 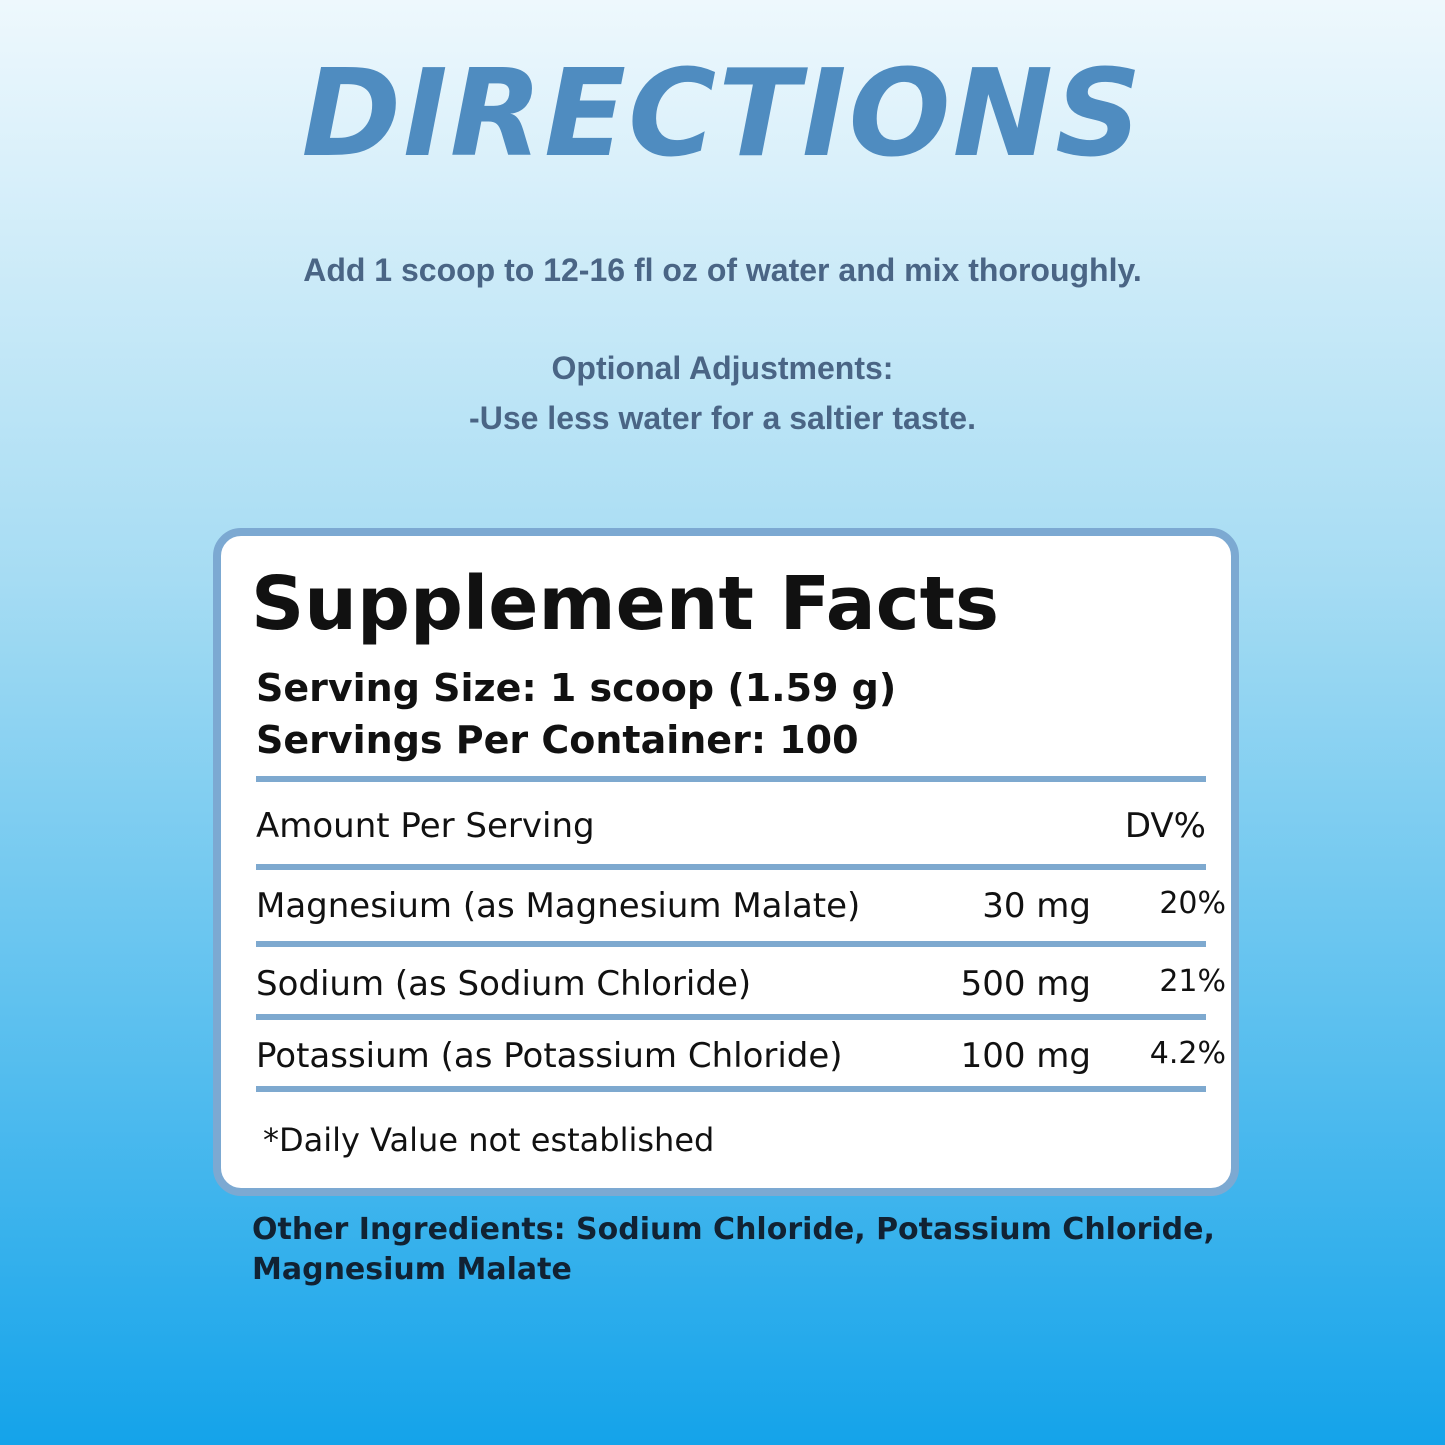 What do you see at coordinates (576, 688) in the screenshot?
I see `serving-size: Serving Size: 1 scoop (1.59 g)` at bounding box center [576, 688].